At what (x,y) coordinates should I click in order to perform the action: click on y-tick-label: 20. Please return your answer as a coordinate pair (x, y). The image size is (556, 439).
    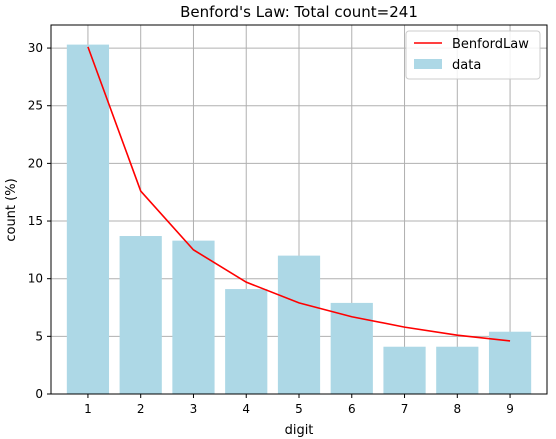
    Looking at the image, I should click on (35, 163).